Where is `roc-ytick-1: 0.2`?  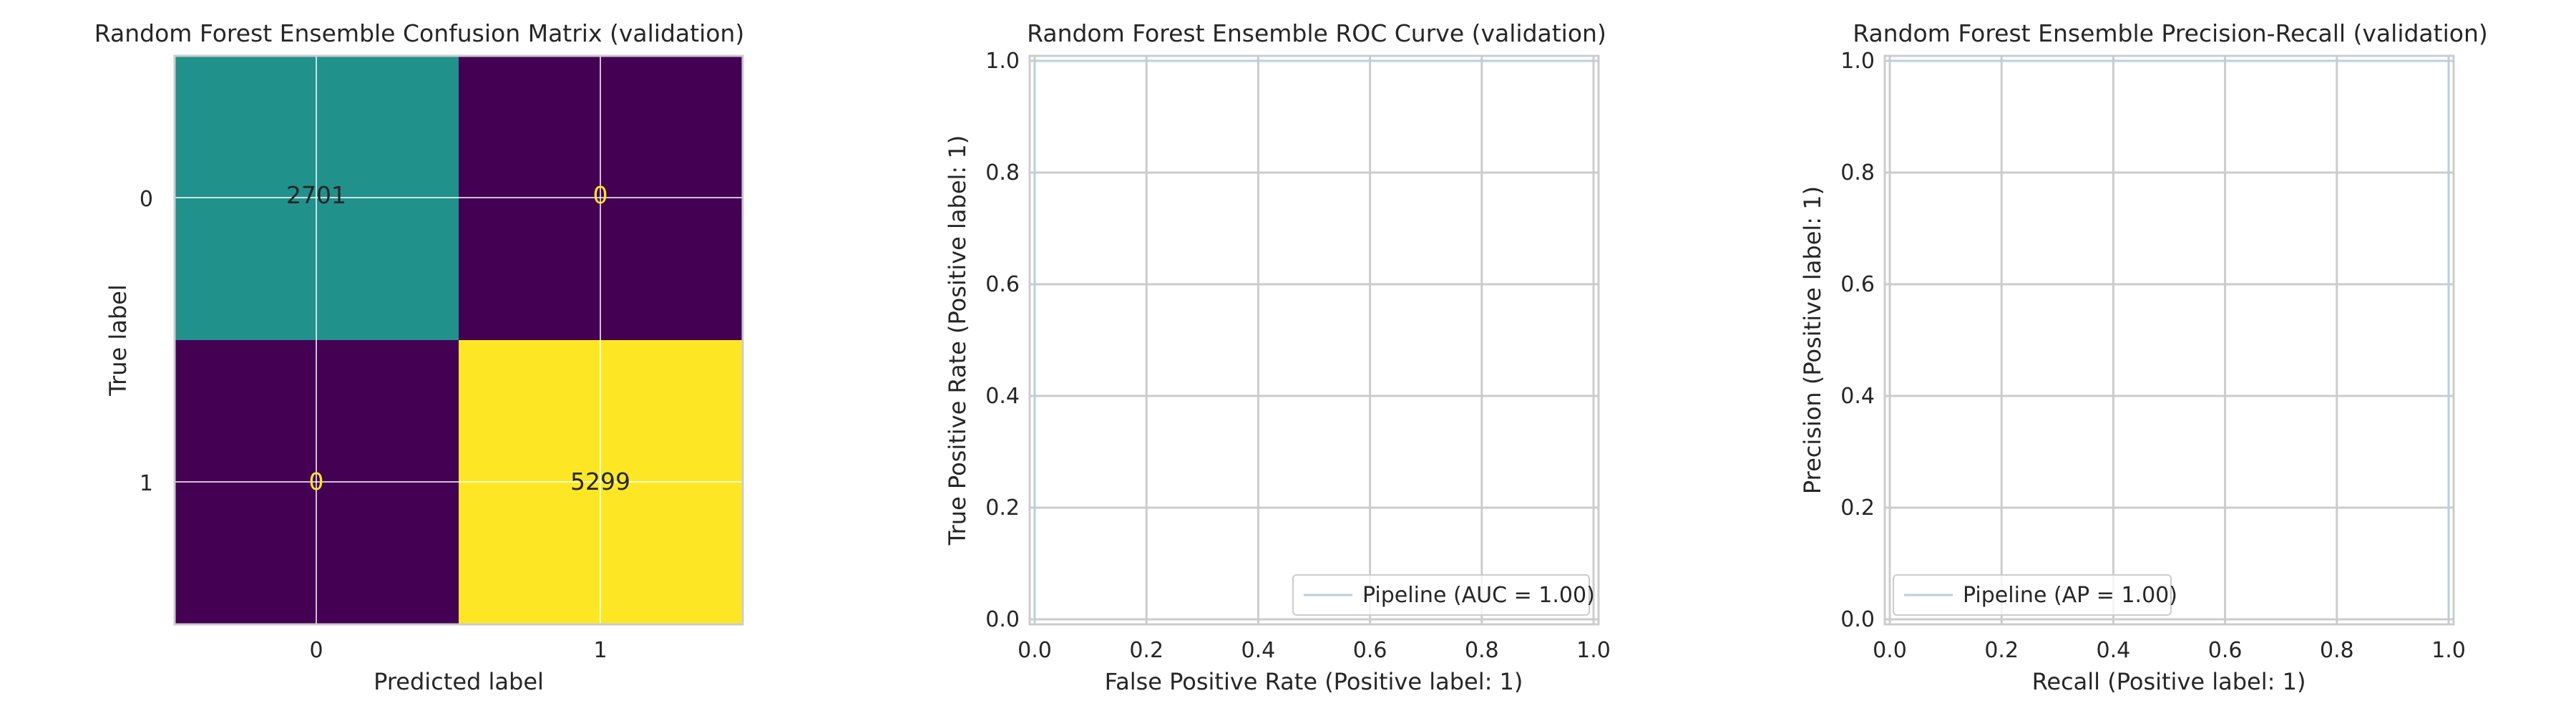
roc-ytick-1: 0.2 is located at coordinates (1002, 508).